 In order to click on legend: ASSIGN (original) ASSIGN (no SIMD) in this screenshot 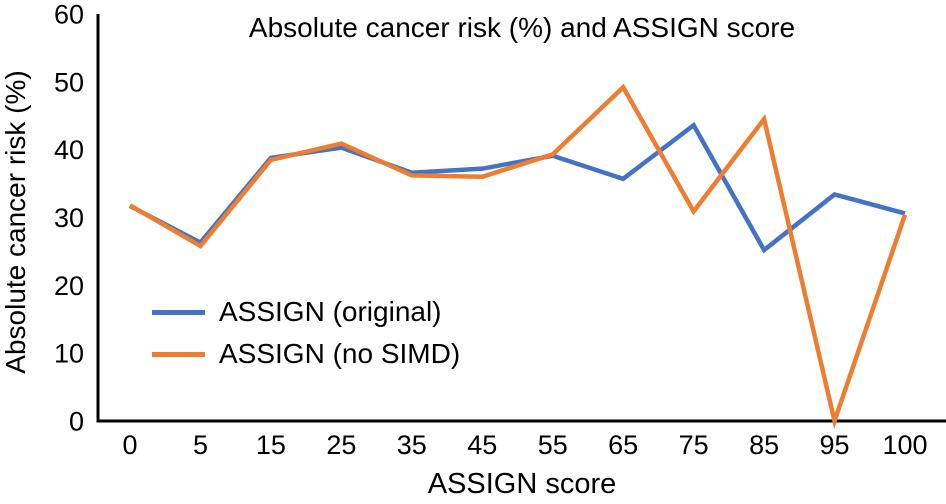, I will do `click(306, 333)`.